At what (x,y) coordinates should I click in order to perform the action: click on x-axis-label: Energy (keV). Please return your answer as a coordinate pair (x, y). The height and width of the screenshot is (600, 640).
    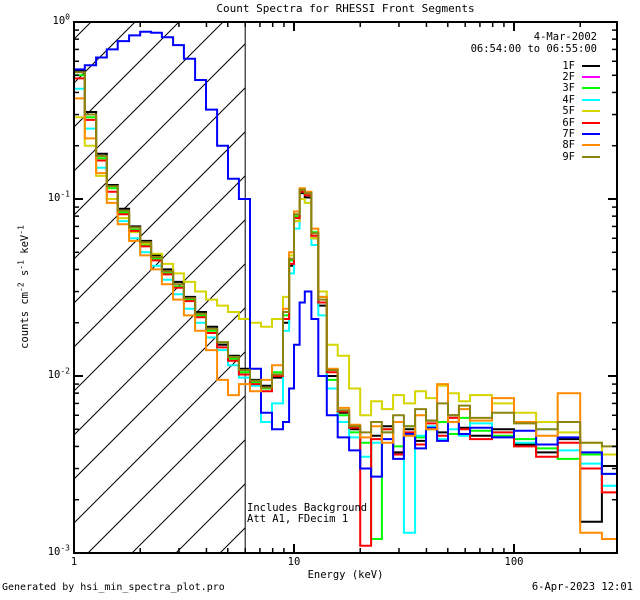
    Looking at the image, I should click on (345, 575).